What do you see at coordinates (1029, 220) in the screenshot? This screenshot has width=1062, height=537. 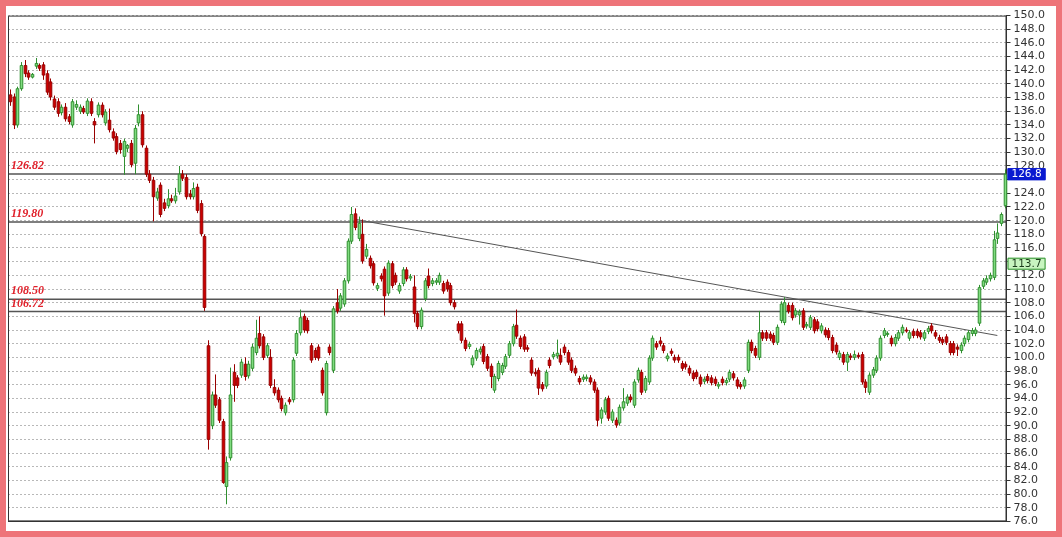 I see `y-tick-label: 120.0` at bounding box center [1029, 220].